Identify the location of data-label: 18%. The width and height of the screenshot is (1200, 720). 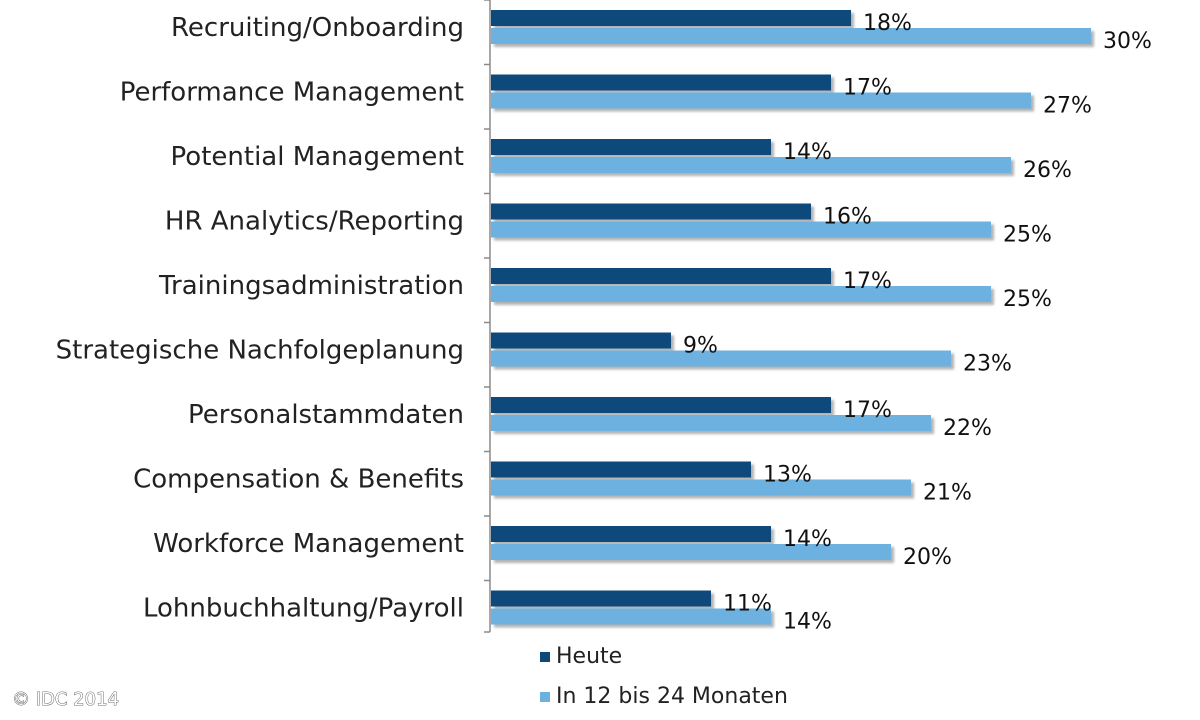
(887, 23).